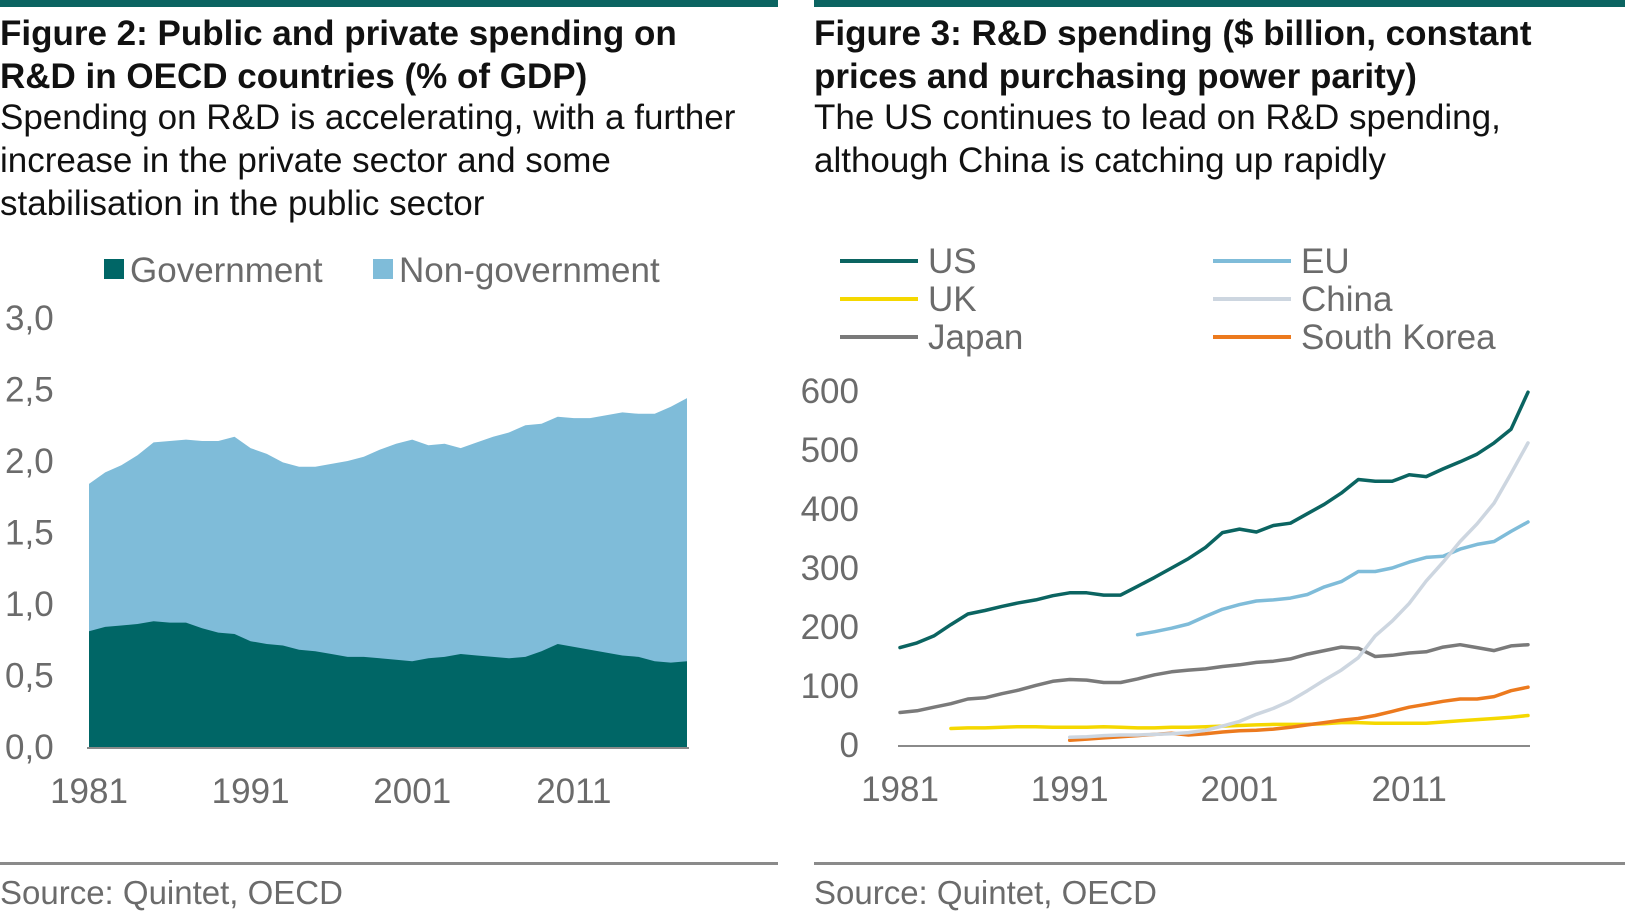 The image size is (1625, 914). Describe the element at coordinates (29, 390) in the screenshot. I see `y-tick-label-2-5: 2,5` at that location.